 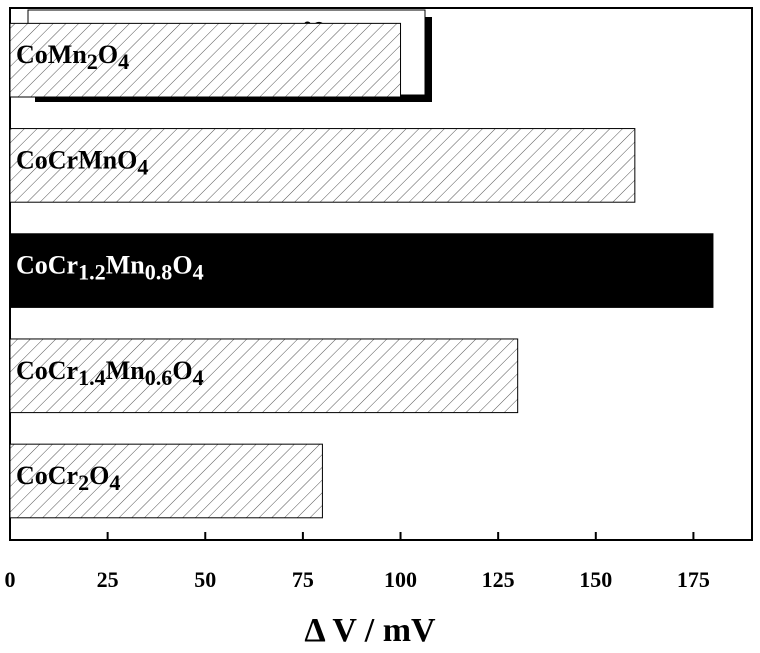 I want to click on x-tick-label: 150, so click(x=595, y=579).